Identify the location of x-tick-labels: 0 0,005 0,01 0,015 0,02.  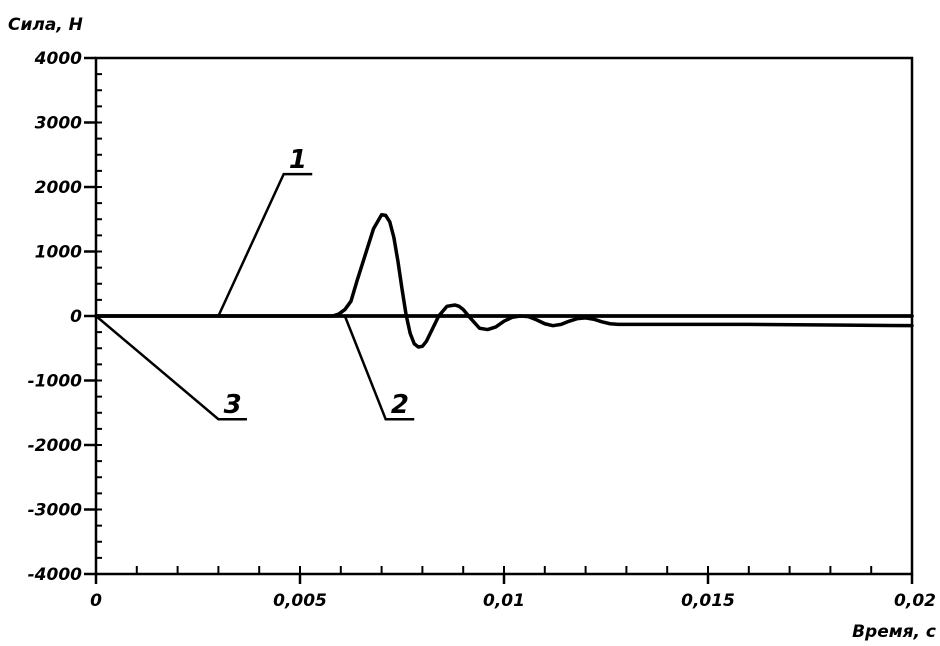
(513, 601).